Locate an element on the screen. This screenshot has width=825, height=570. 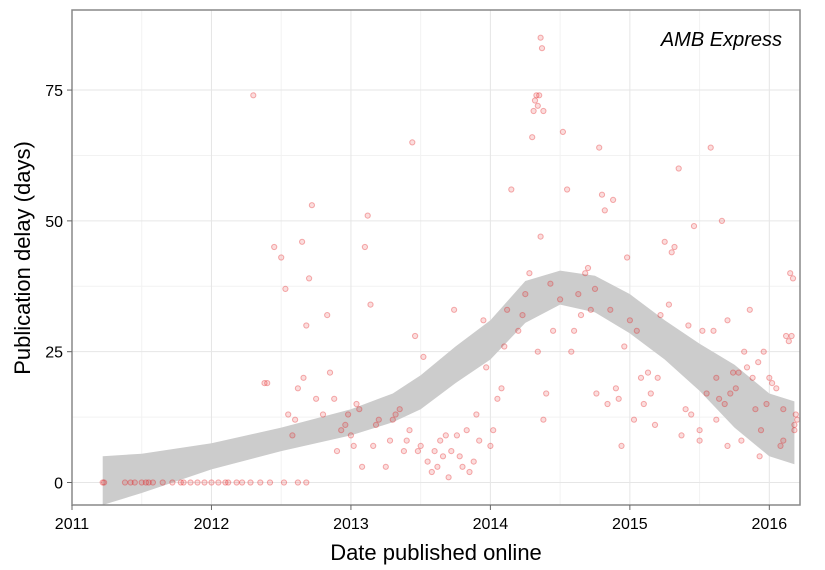
x-tick-label: 2011 is located at coordinates (72, 524).